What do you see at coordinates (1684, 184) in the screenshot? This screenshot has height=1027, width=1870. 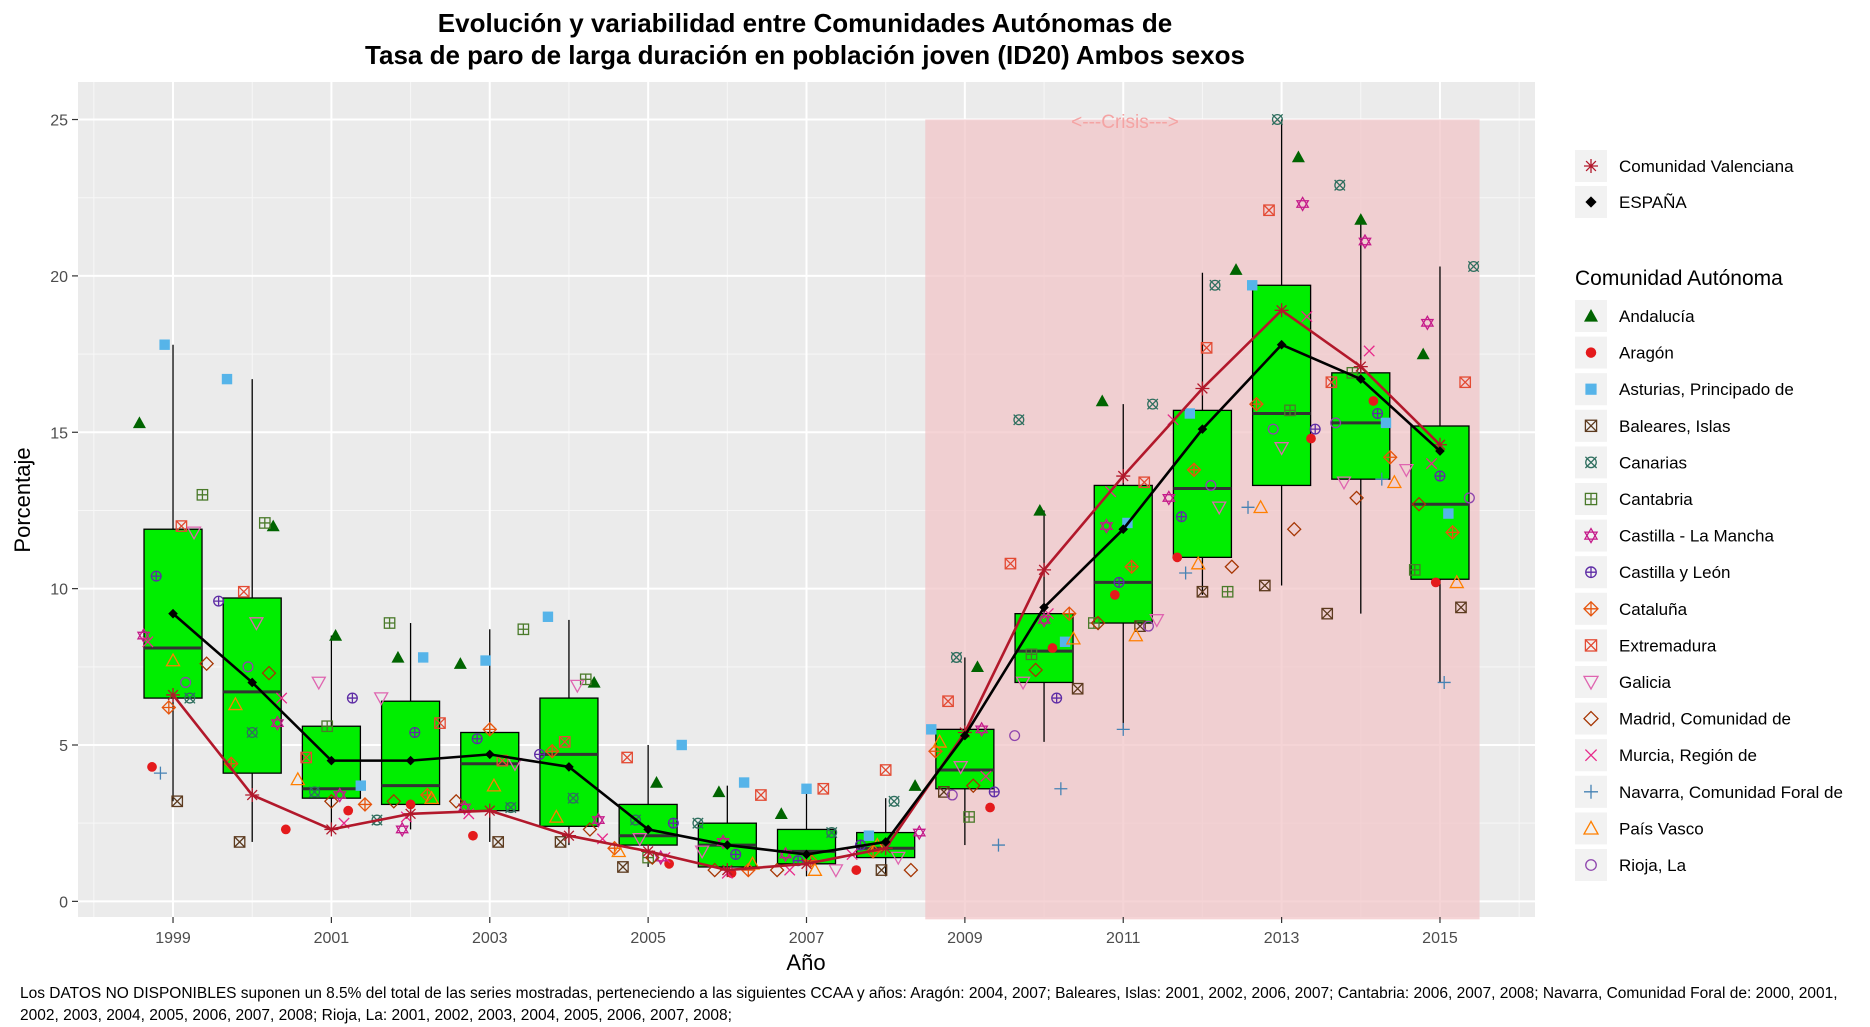 I see `legend-highlight: Comunidad Valenciana ESPAÑA` at bounding box center [1684, 184].